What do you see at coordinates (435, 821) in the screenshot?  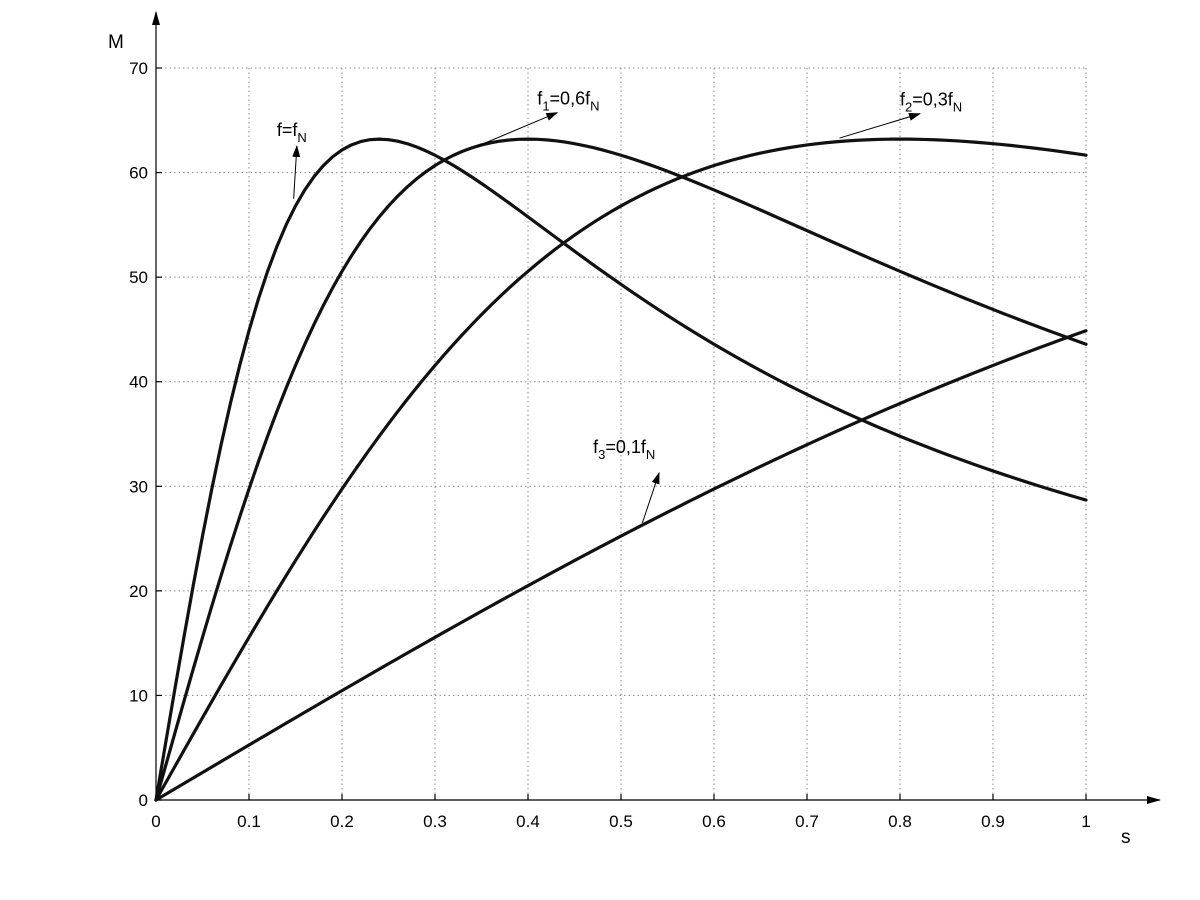 I see `x-tick-label: 0.3` at bounding box center [435, 821].